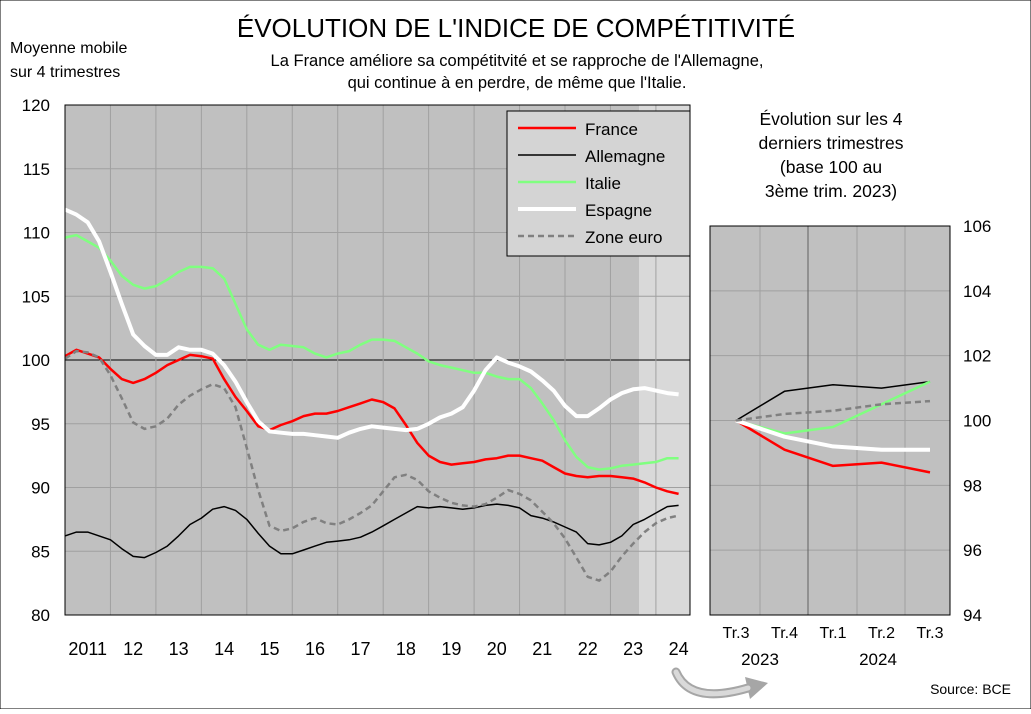  I want to click on inset-series-line-espagne, so click(832, 435).